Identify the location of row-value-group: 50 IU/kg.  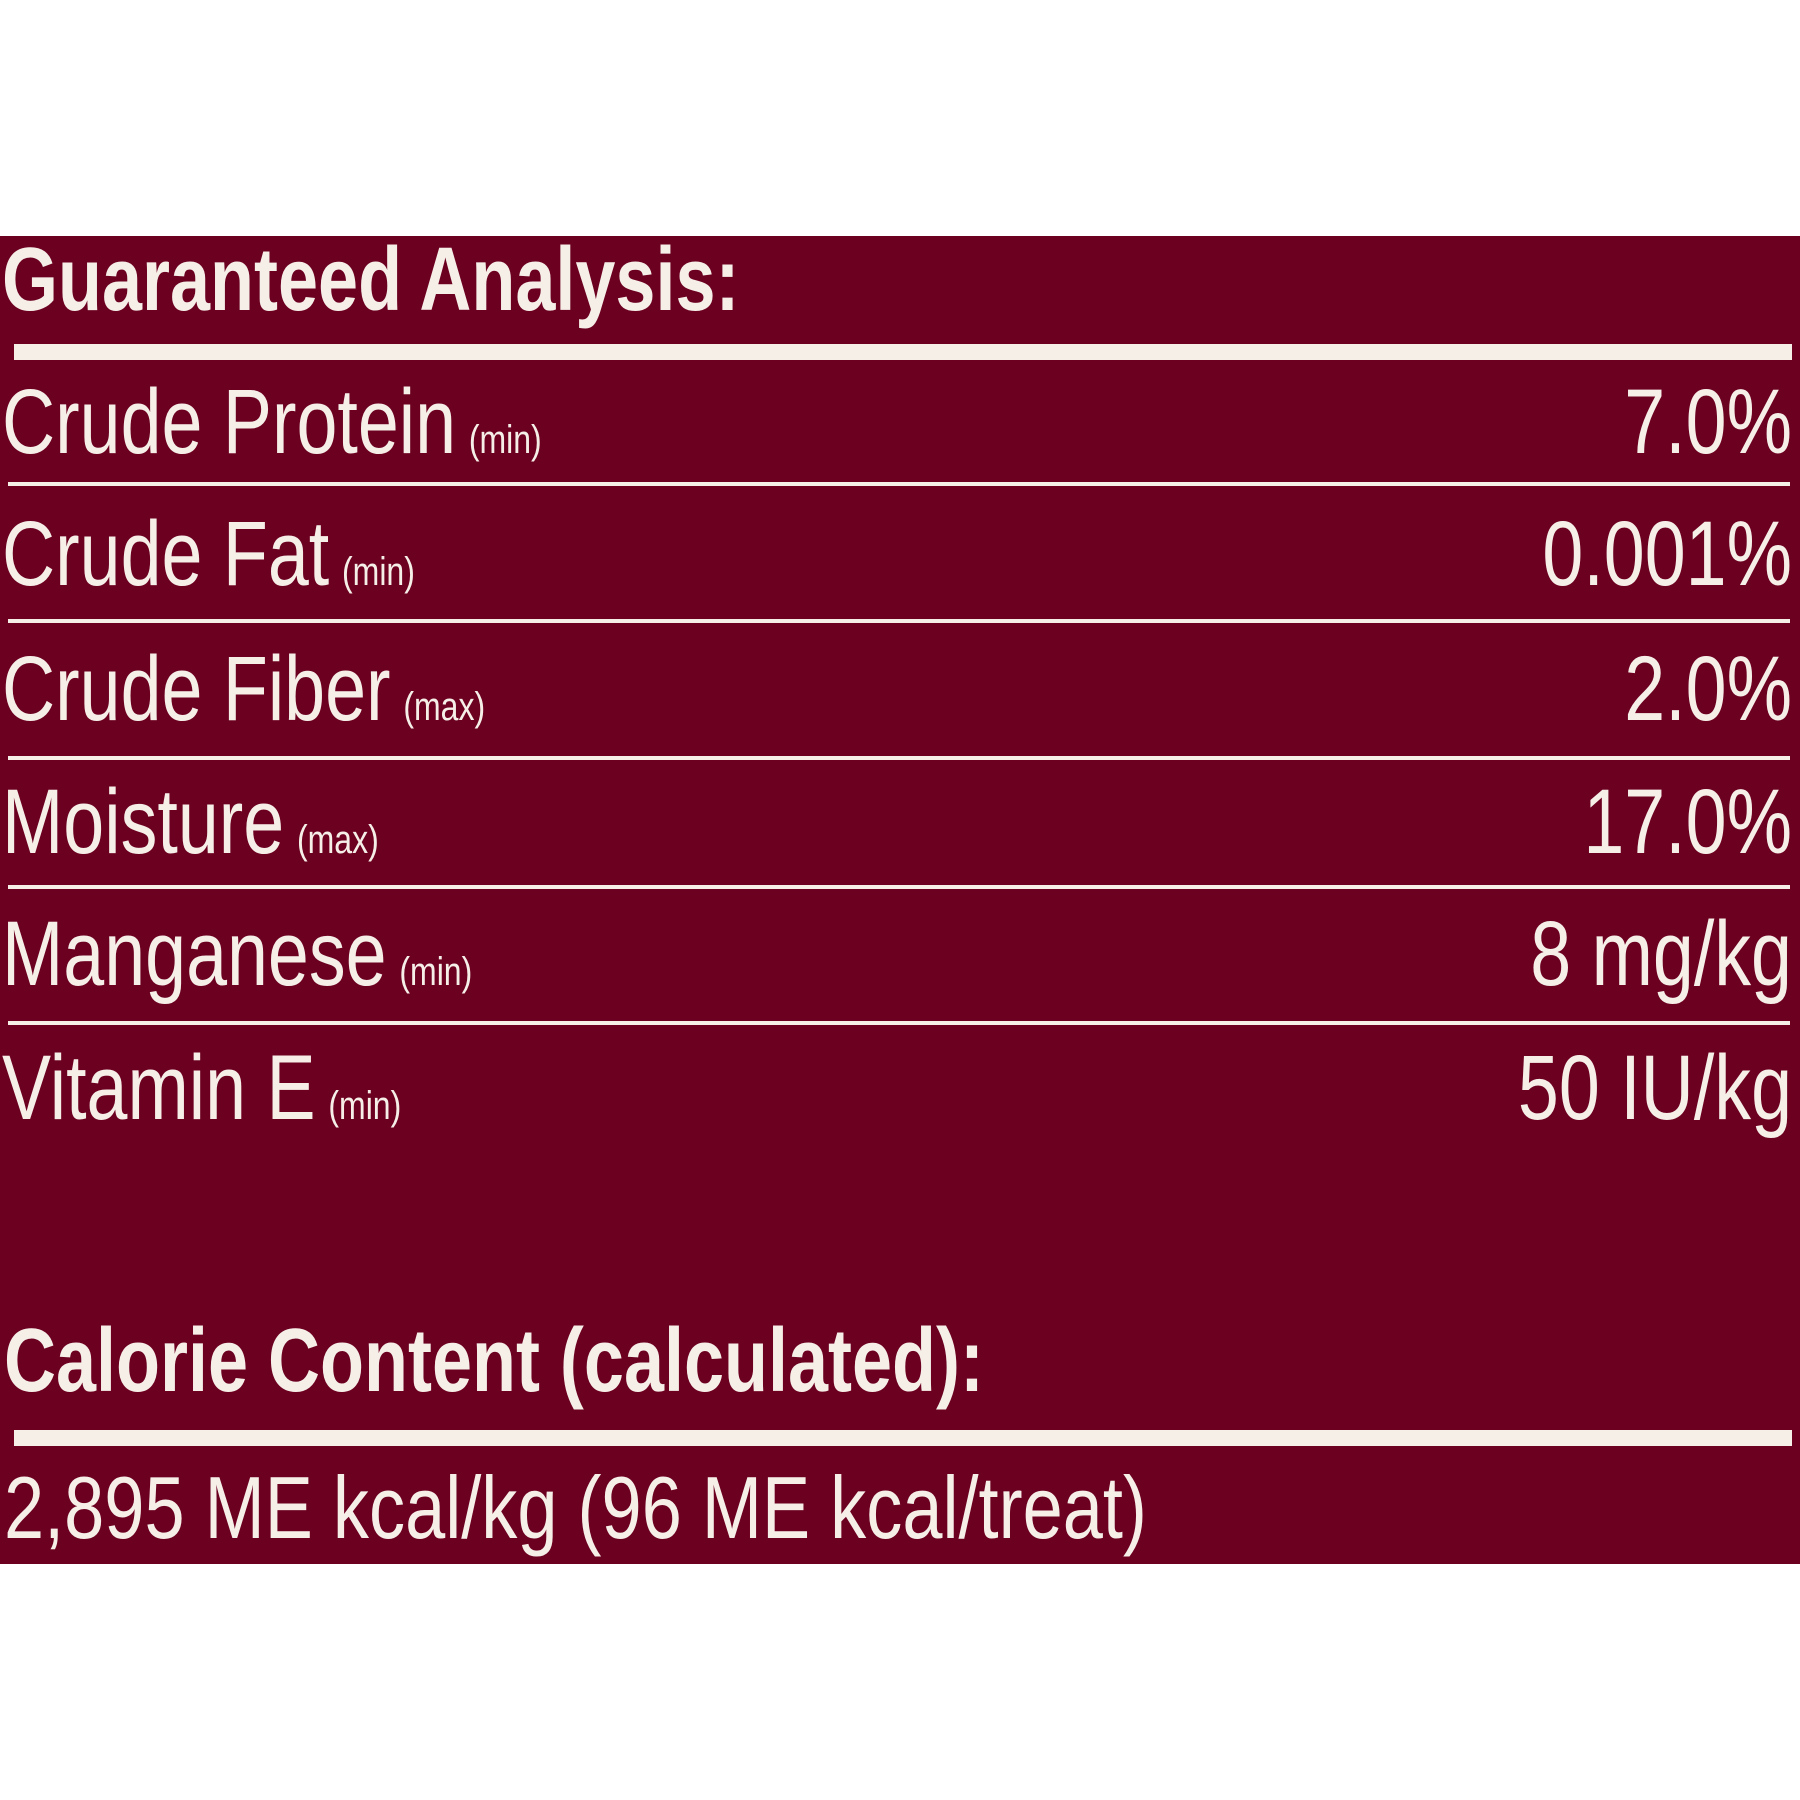
(1655, 1087).